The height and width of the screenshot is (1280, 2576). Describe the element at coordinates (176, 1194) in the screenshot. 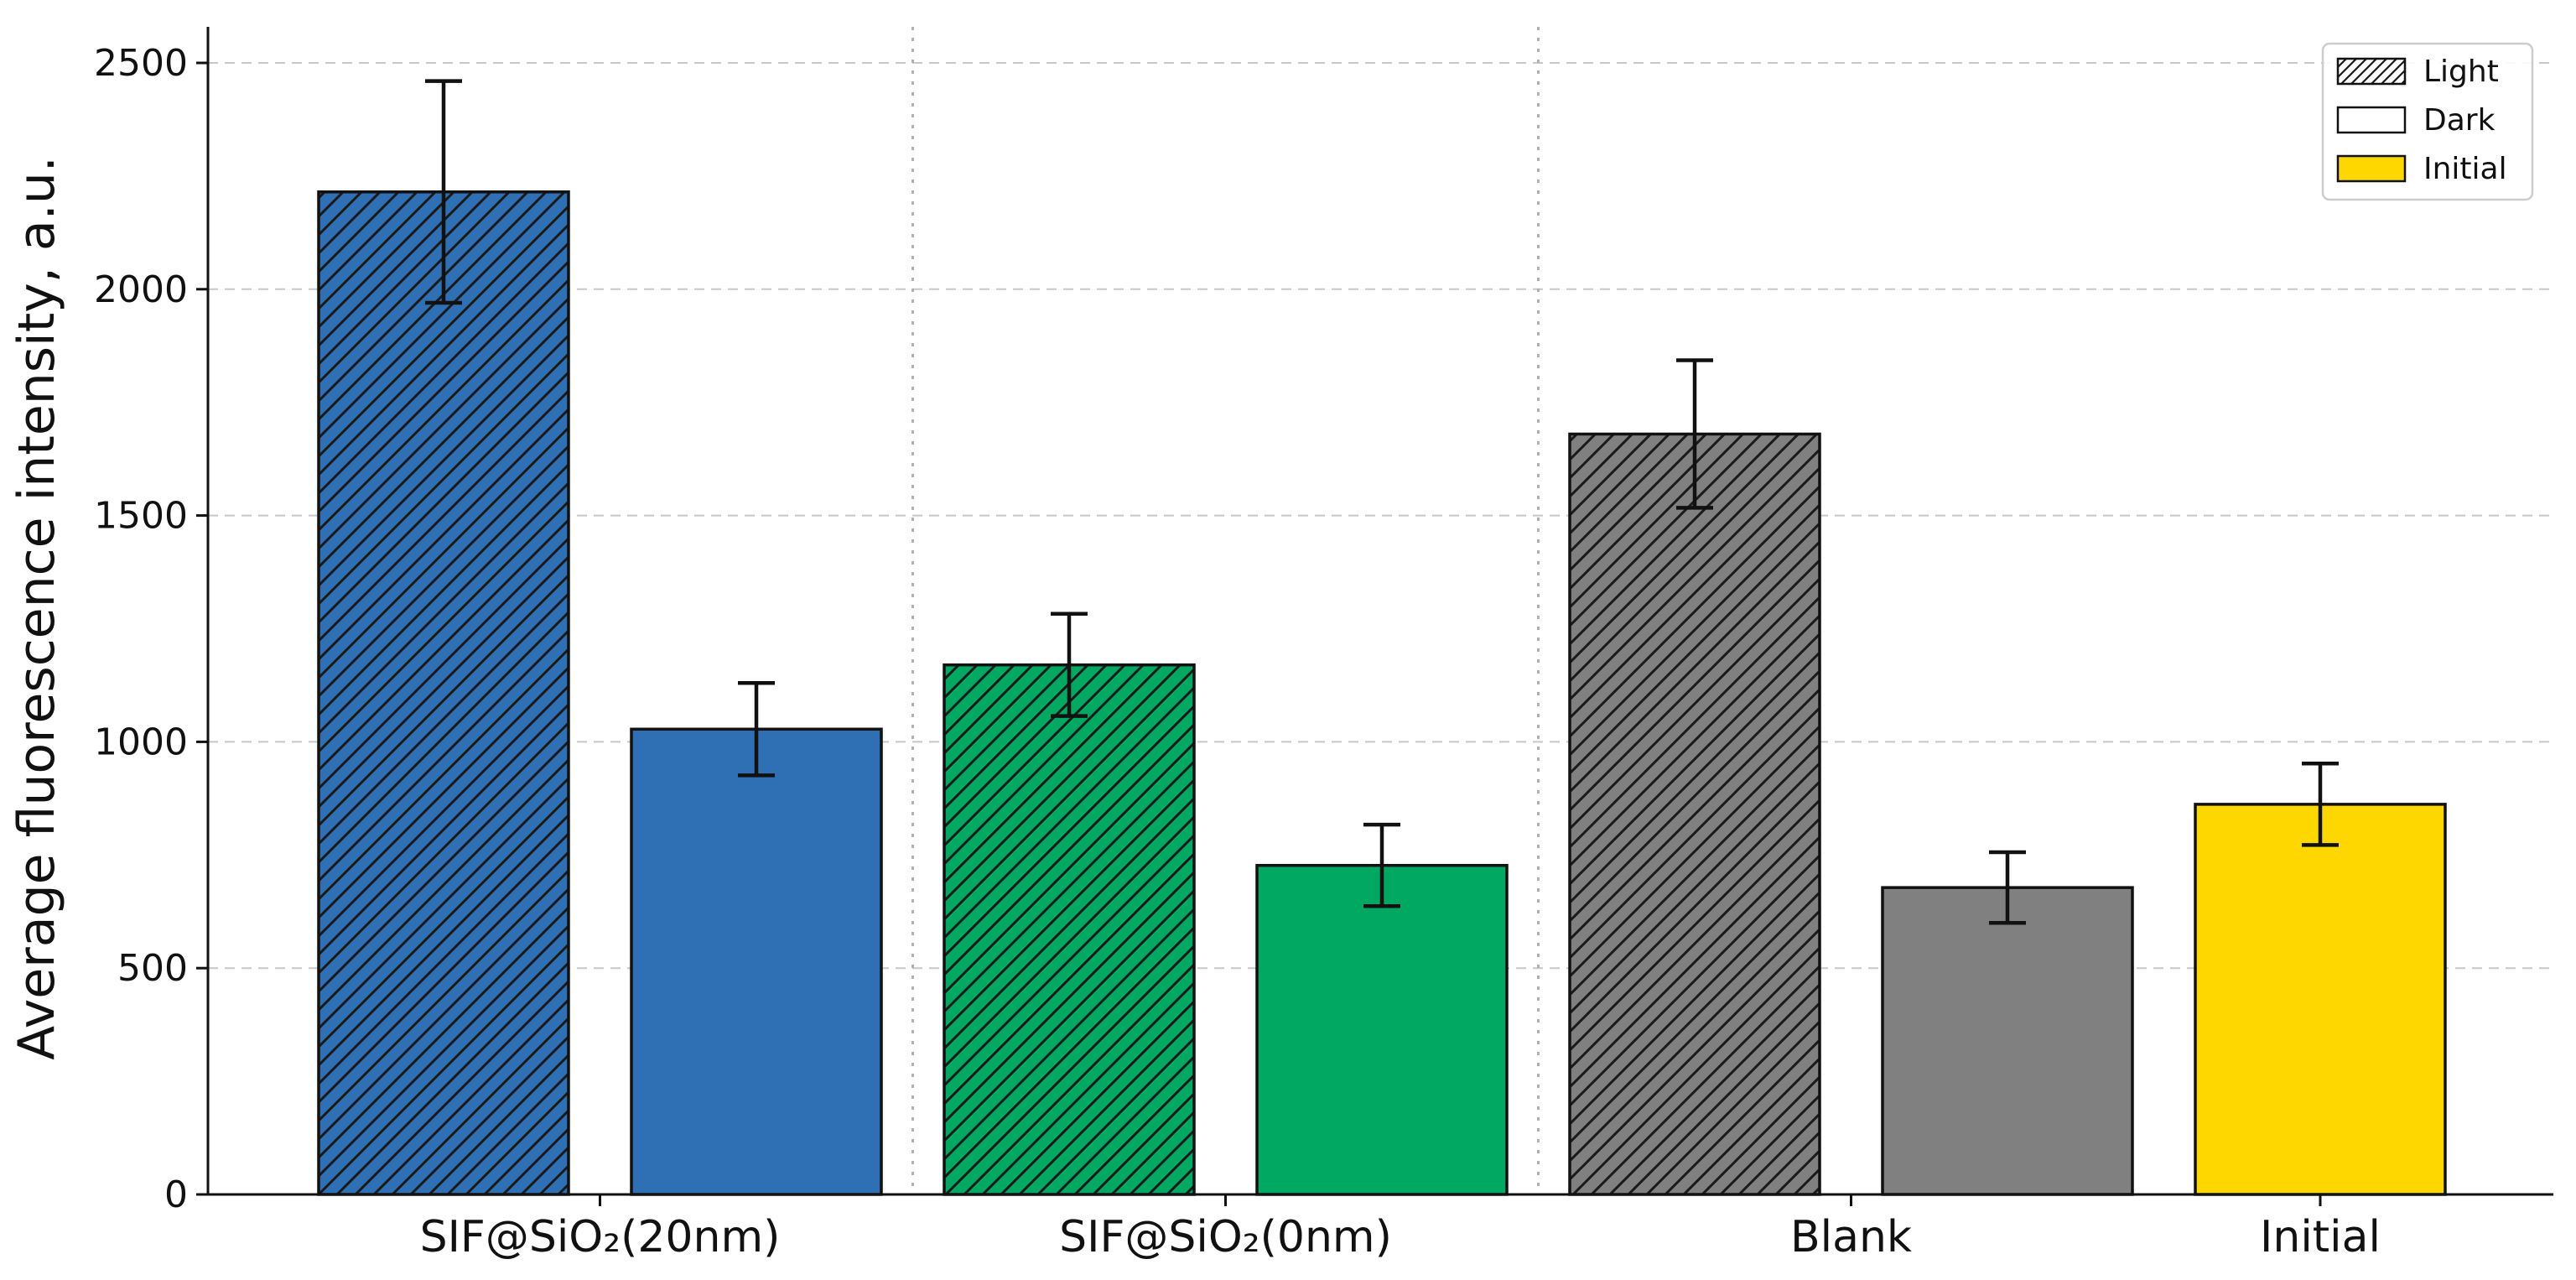

I see `y-tick-label: 0` at that location.